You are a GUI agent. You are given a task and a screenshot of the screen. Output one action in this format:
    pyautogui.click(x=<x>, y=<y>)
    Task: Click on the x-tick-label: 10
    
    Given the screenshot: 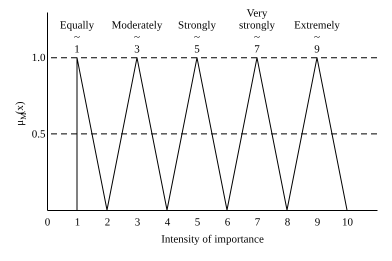 What is the action you would take?
    pyautogui.click(x=348, y=222)
    